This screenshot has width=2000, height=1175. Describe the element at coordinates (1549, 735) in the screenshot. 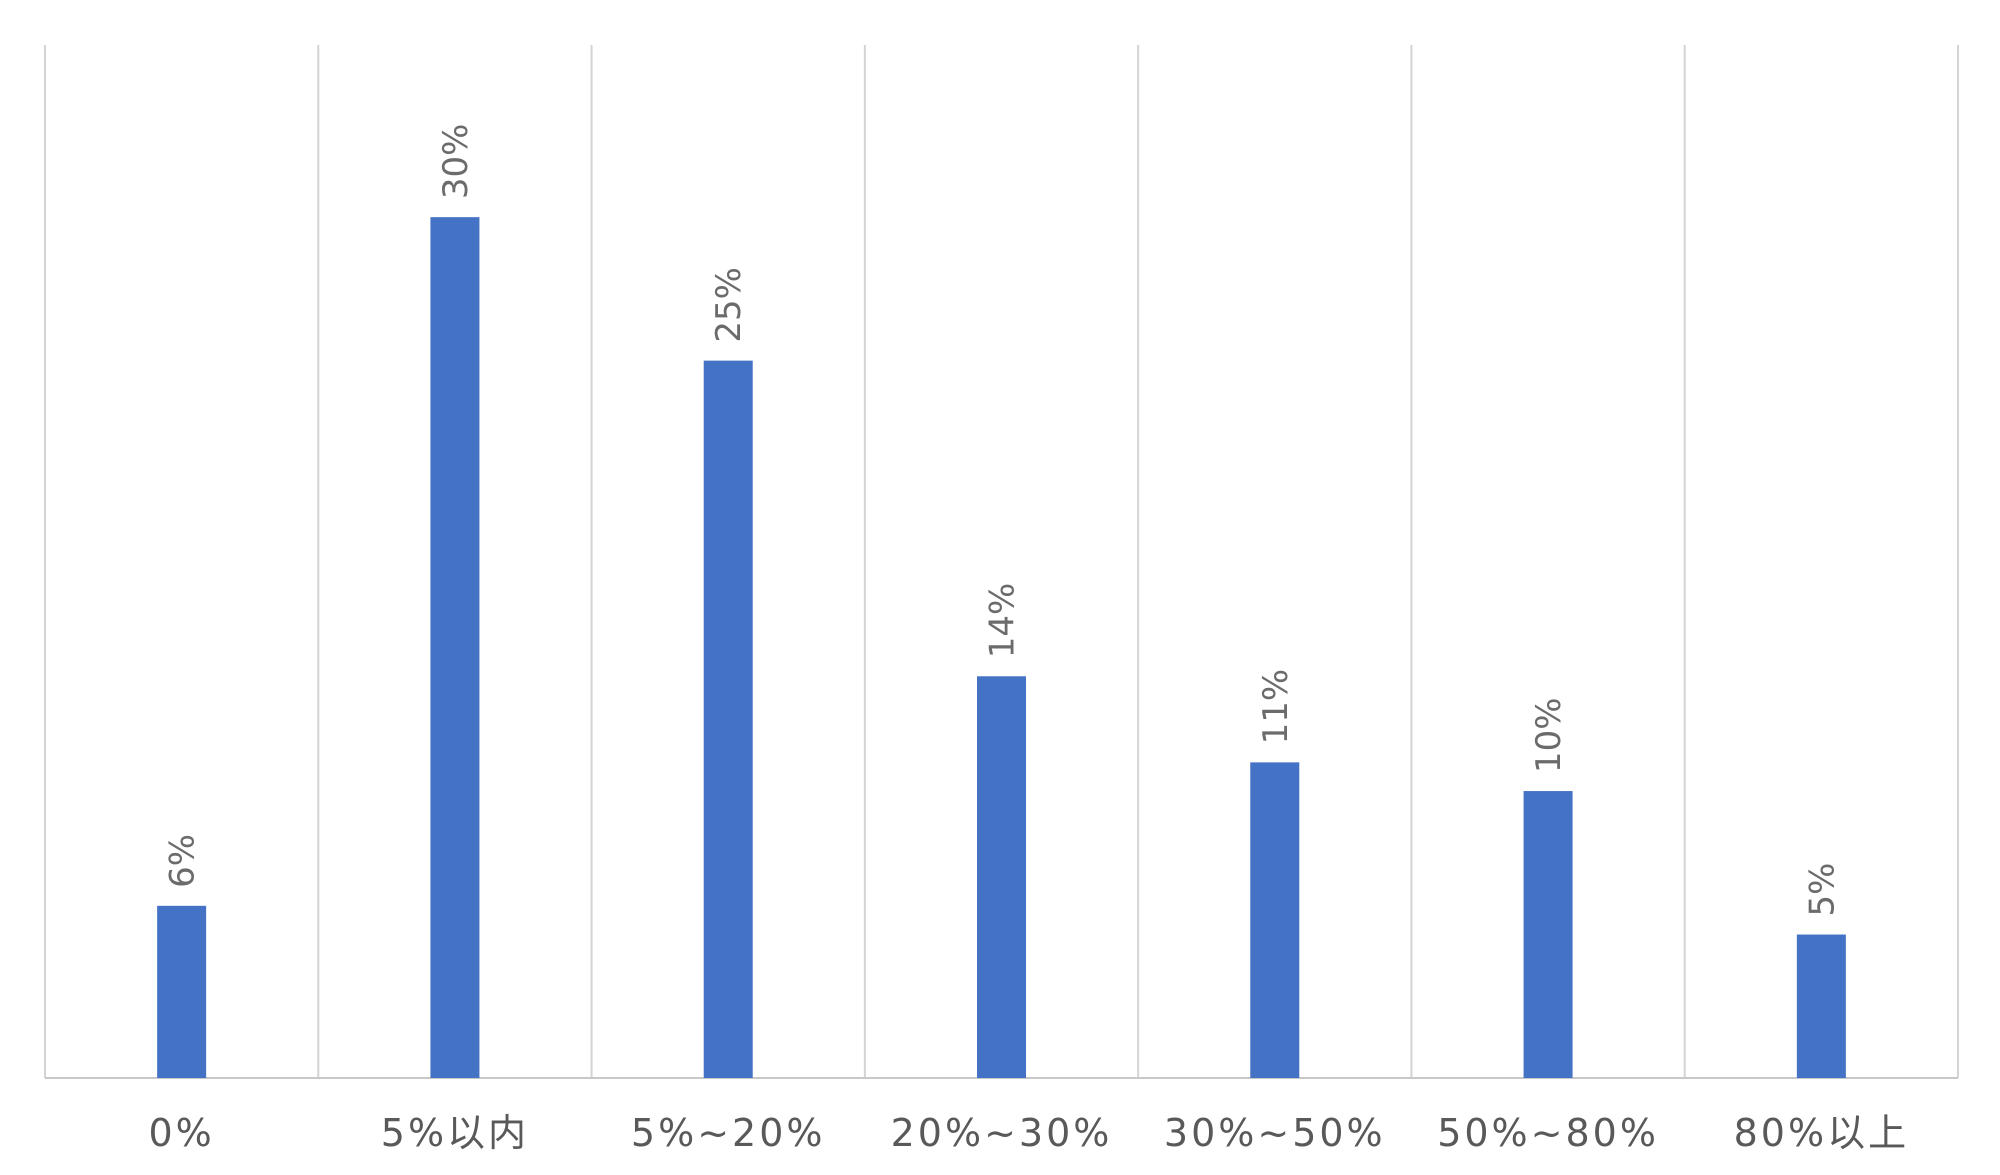

I see `data-label: 10%` at that location.